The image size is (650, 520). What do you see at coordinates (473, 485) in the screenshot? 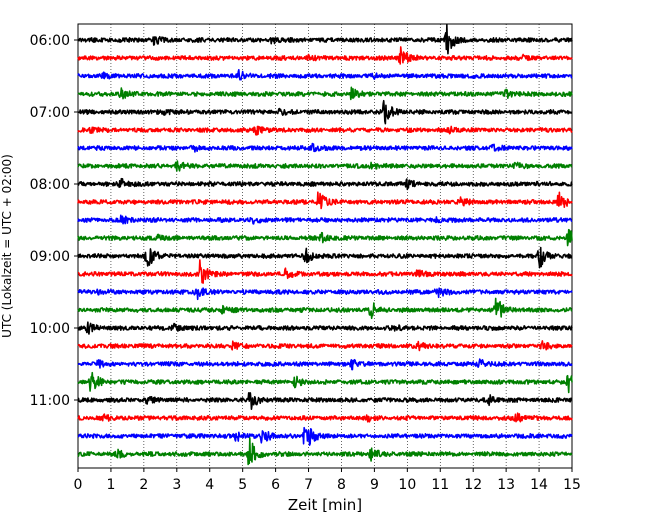
I see `x-tick-label: 12` at bounding box center [473, 485].